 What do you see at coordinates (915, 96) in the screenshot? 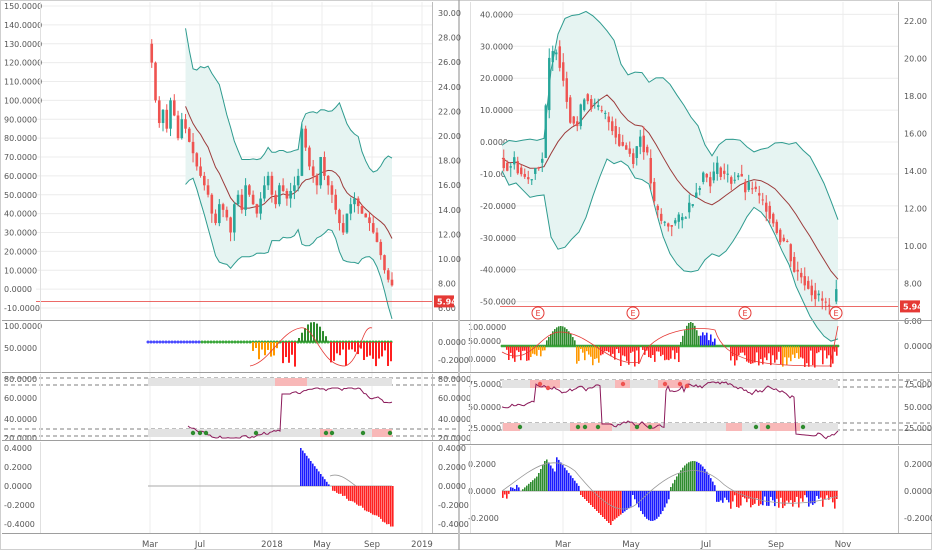
I see `y-tick-right: 18.00` at bounding box center [915, 96].